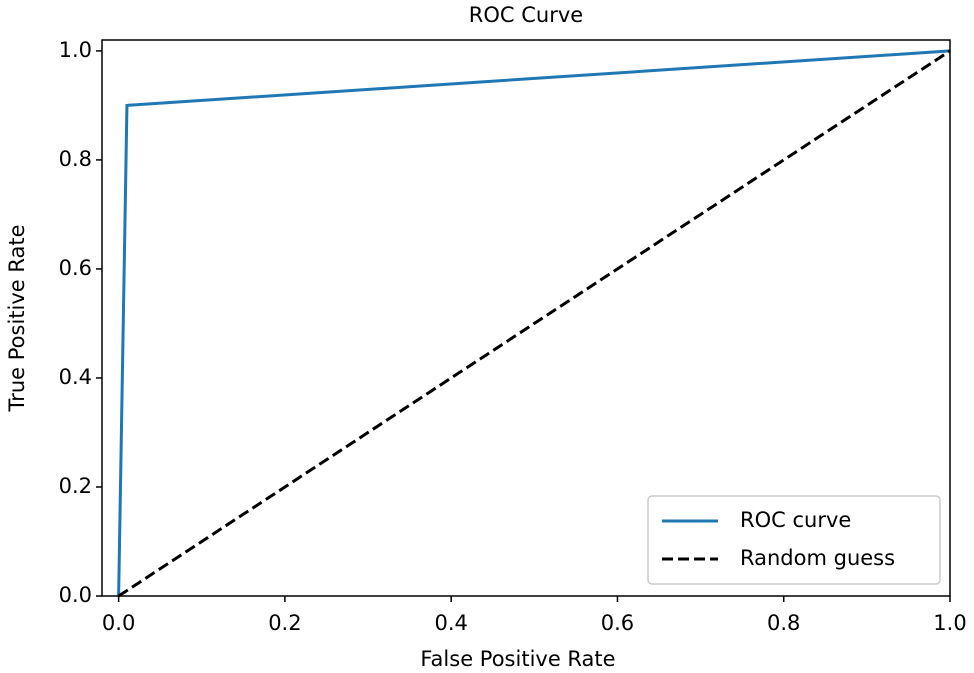  I want to click on x-tick-label: 0.2, so click(284, 623).